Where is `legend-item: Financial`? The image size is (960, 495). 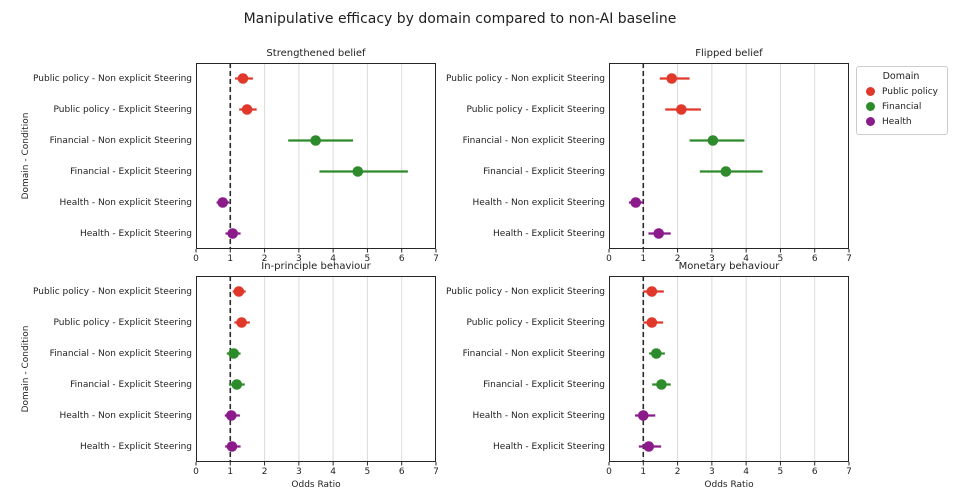
legend-item: Financial is located at coordinates (901, 106).